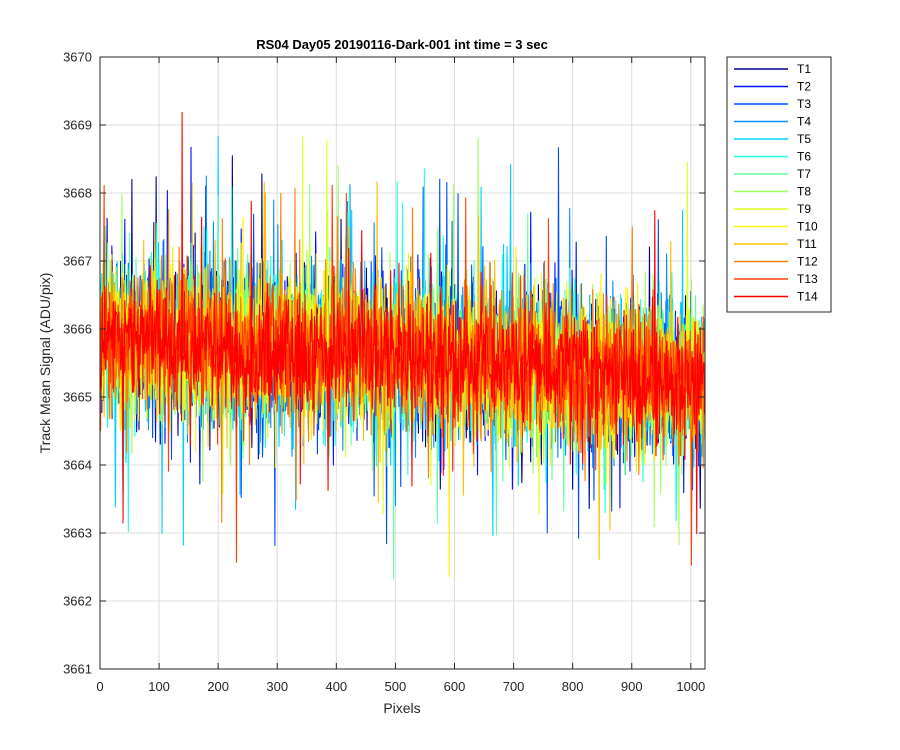 Image resolution: width=900 pixels, height=750 pixels. I want to click on x-tick-label: 500, so click(396, 686).